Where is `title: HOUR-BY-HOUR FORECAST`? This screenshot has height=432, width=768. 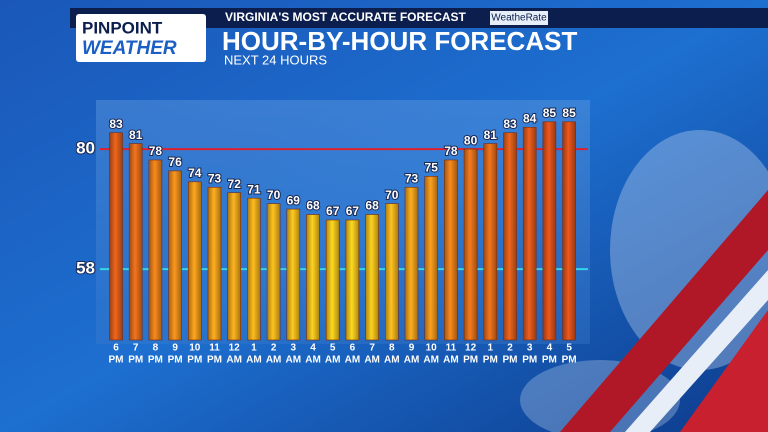 title: HOUR-BY-HOUR FORECAST is located at coordinates (399, 41).